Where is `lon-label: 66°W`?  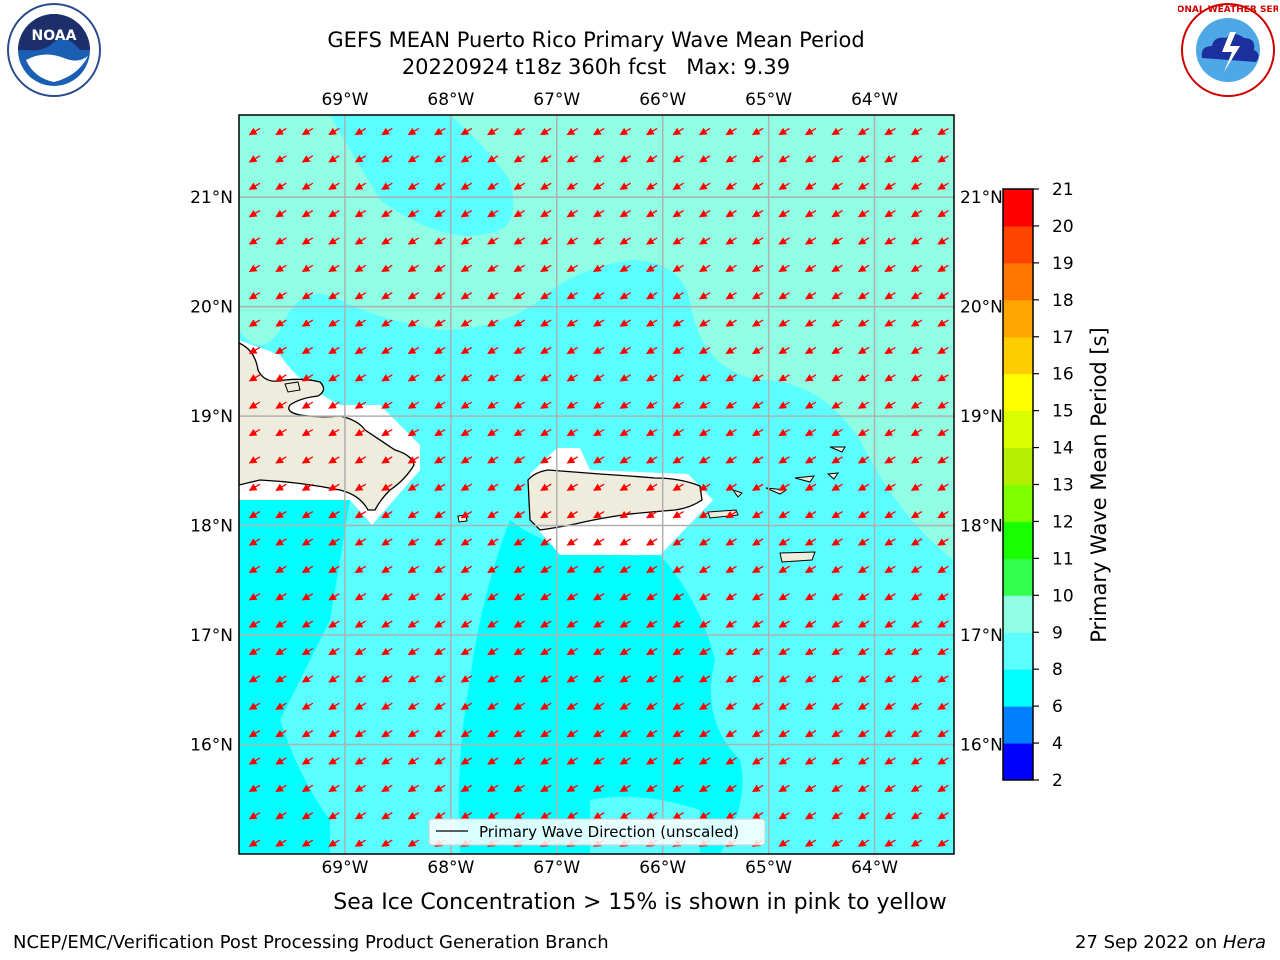
lon-label: 66°W is located at coordinates (662, 868).